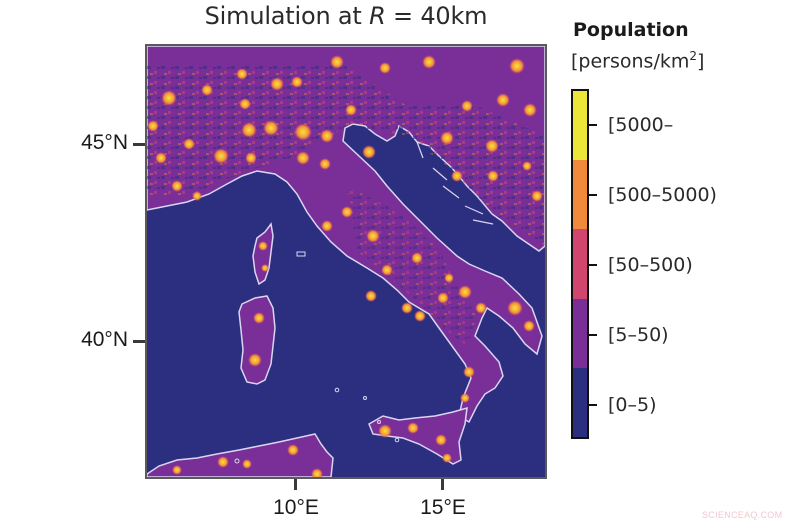 This screenshot has width=800, height=530. What do you see at coordinates (295, 484) in the screenshot?
I see `x-tick-10e` at bounding box center [295, 484].